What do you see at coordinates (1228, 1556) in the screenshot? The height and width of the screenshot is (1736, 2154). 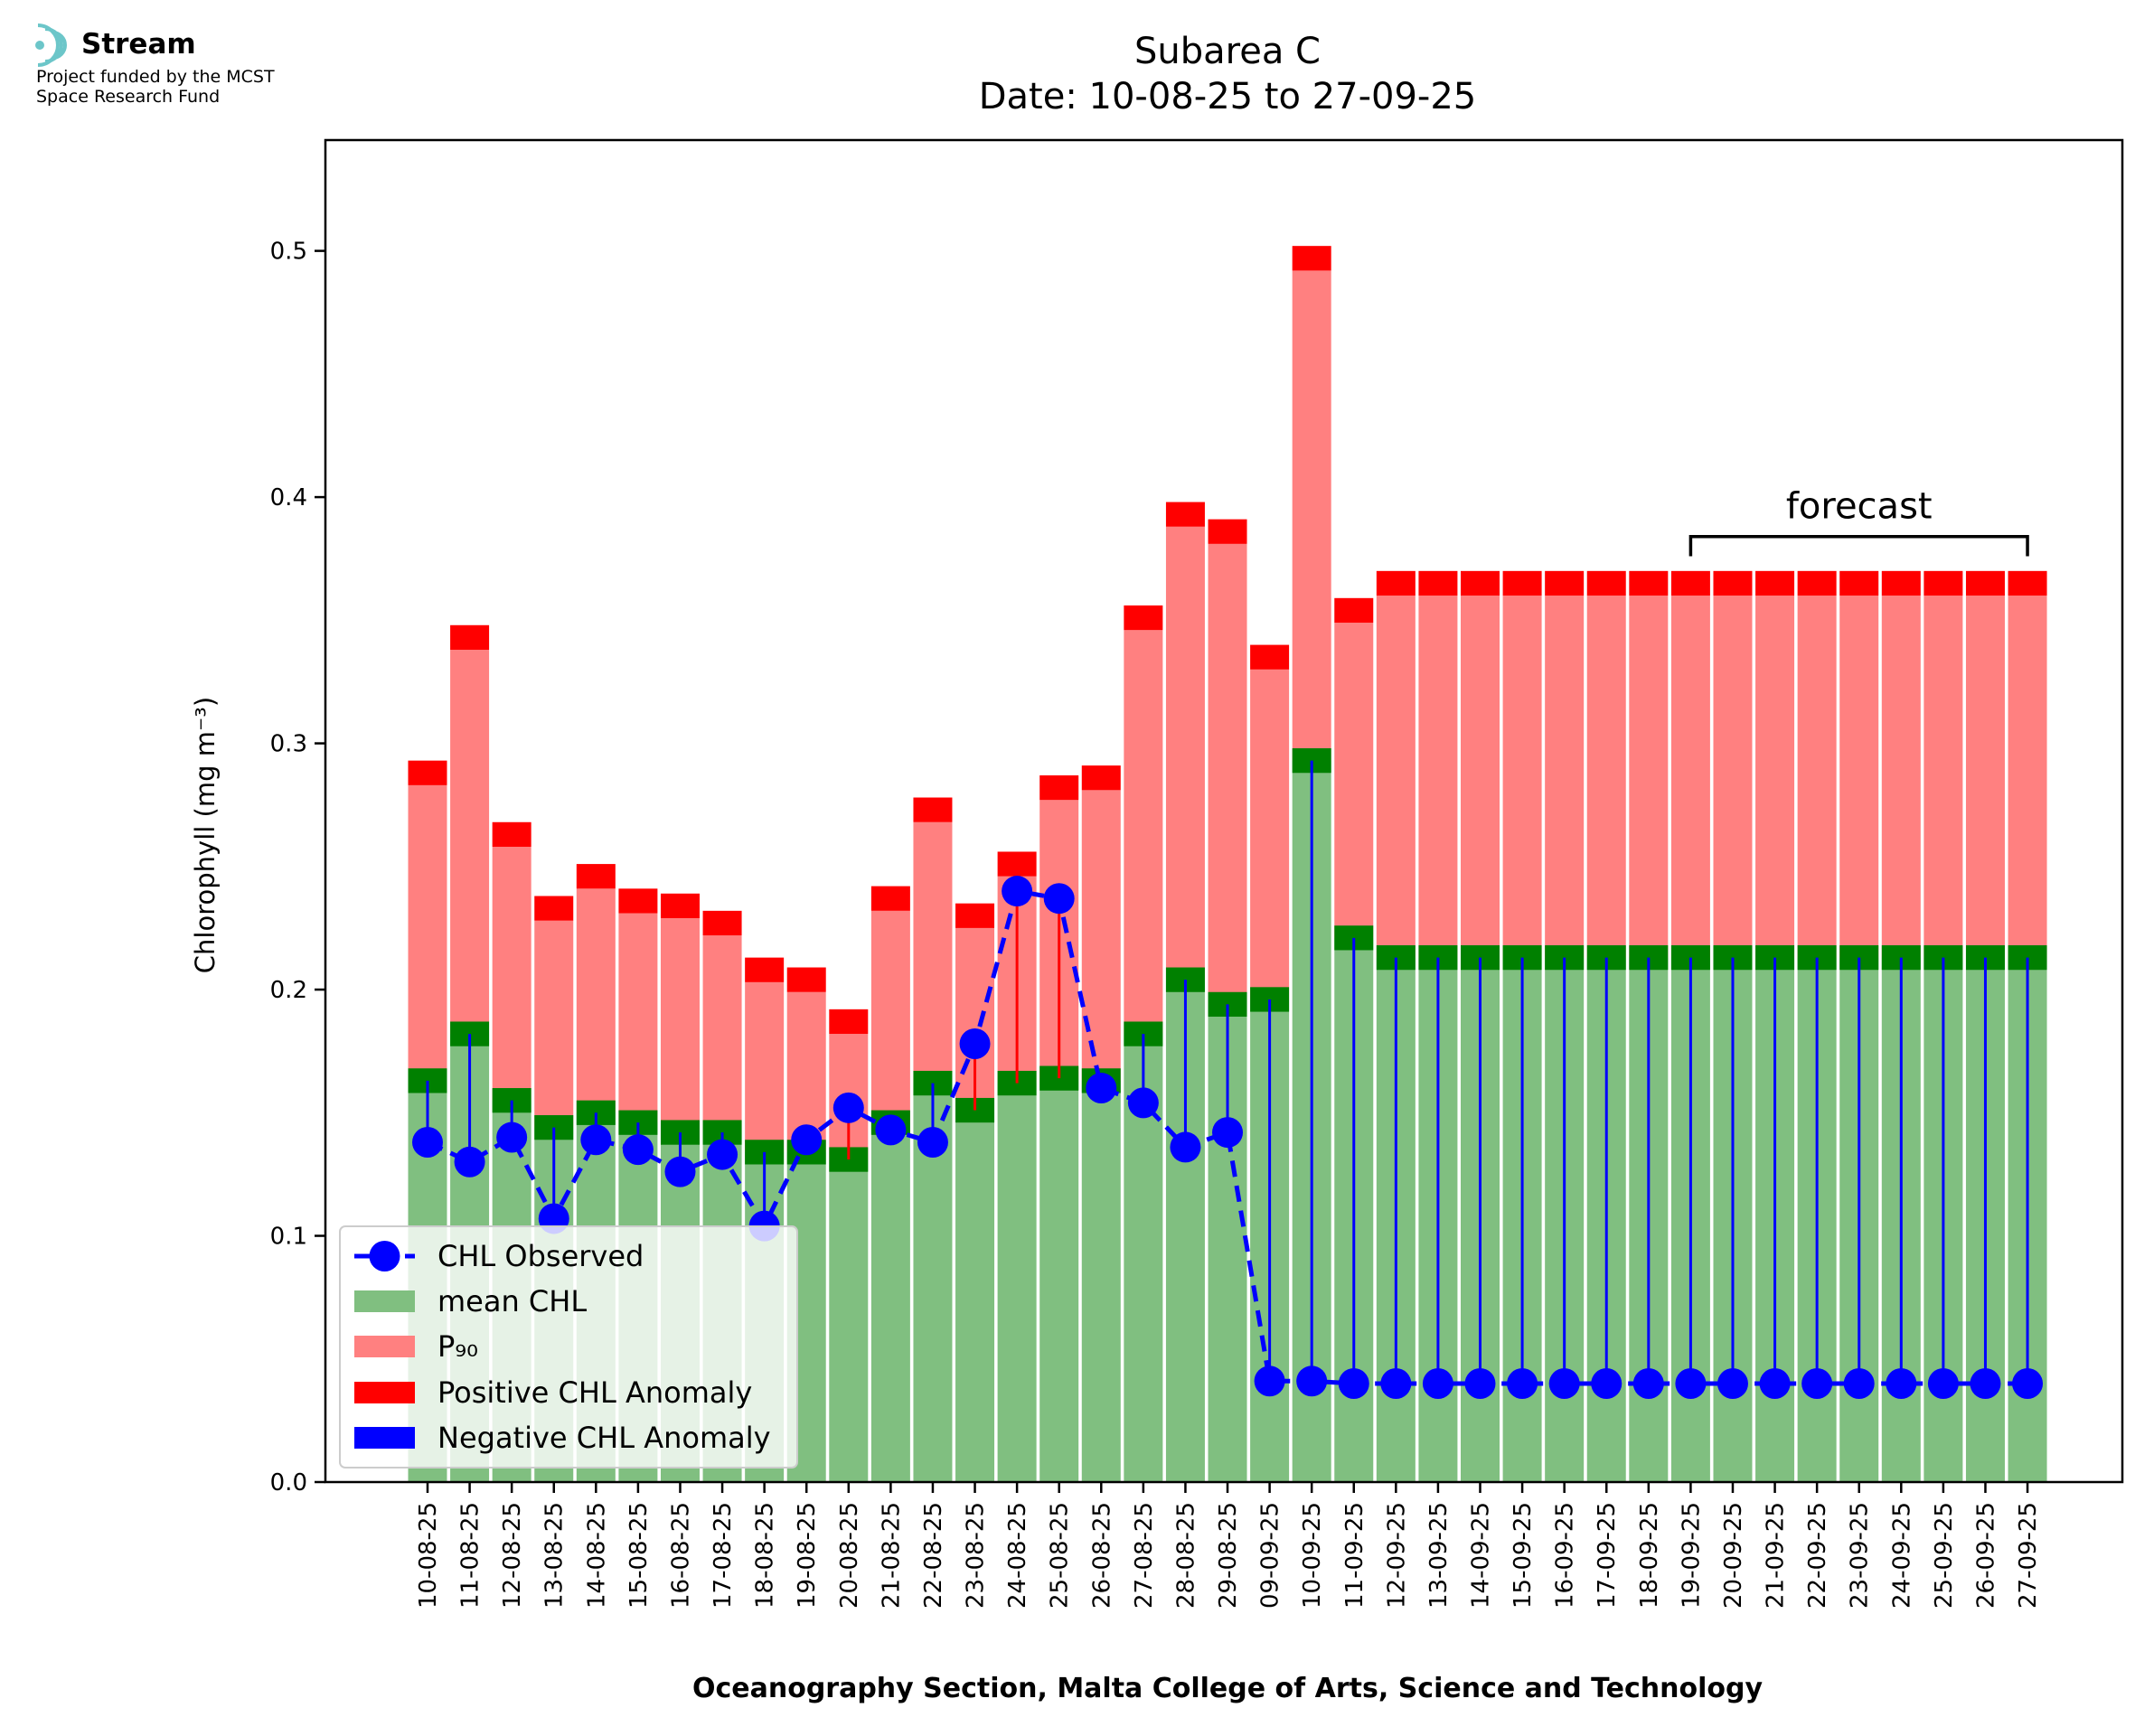 I see `x-tick-label: 29-08-25` at bounding box center [1228, 1556].